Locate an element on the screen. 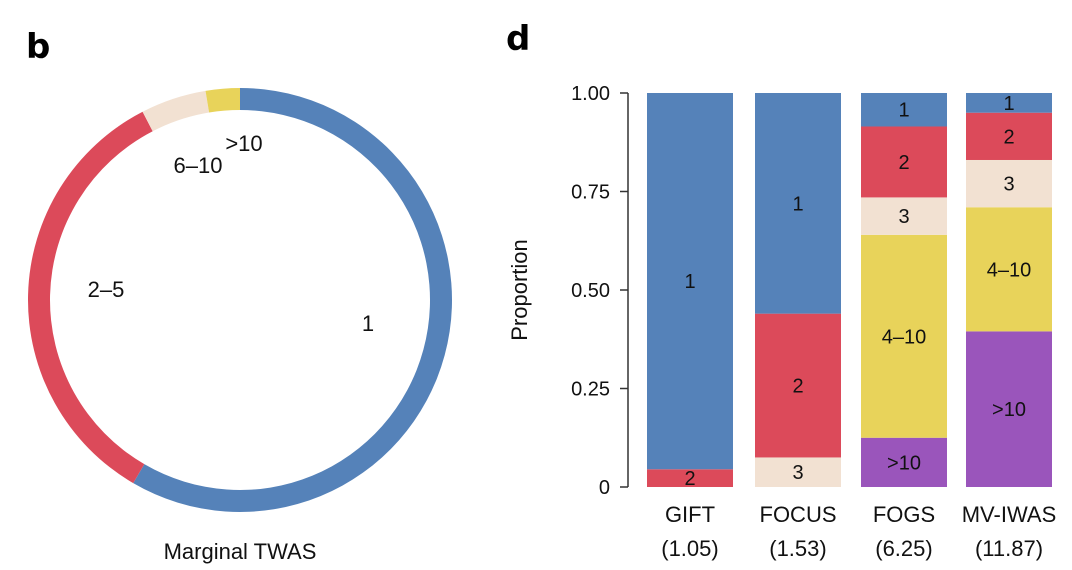 The image size is (1072, 570). donut-caption: Marginal TWAS is located at coordinates (240, 551).